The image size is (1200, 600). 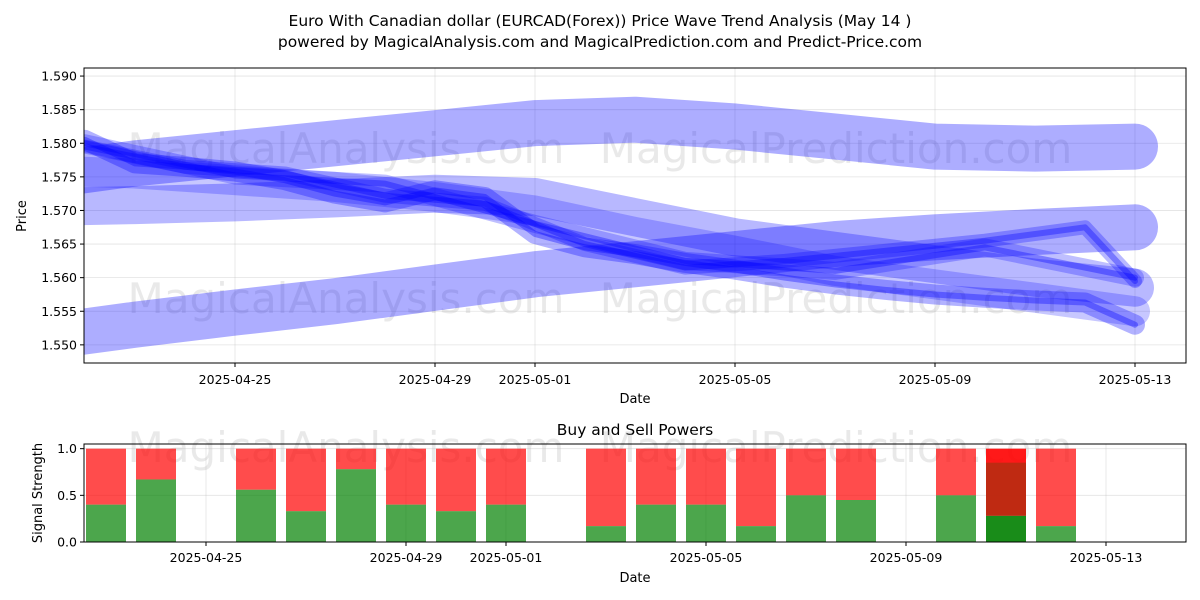 What do you see at coordinates (59, 76) in the screenshot?
I see `price-y-tick-label: 1.590` at bounding box center [59, 76].